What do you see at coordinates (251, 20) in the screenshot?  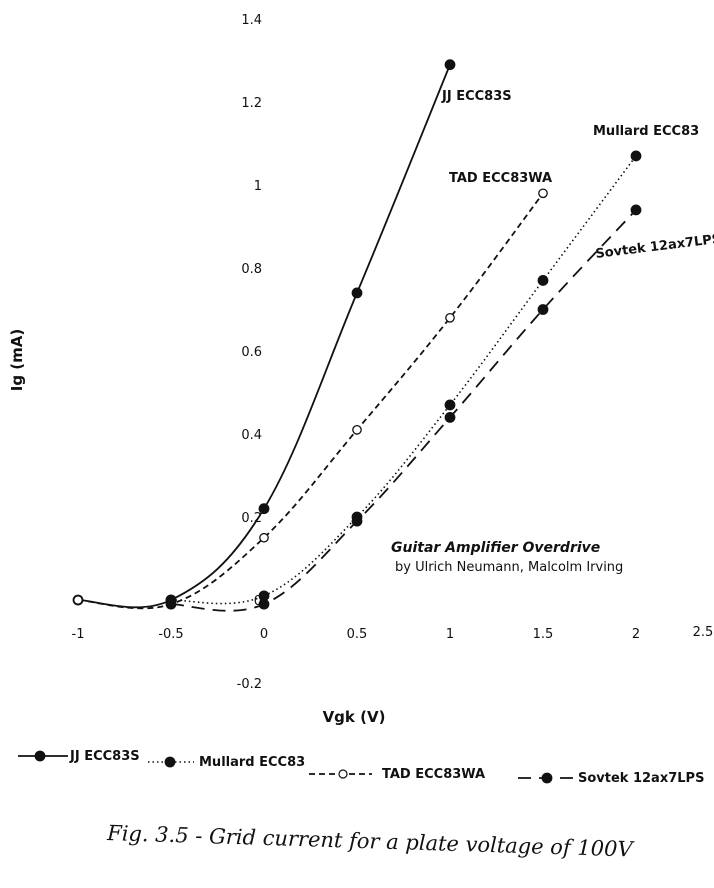 I see `y-tick-label: 1.4` at bounding box center [251, 20].